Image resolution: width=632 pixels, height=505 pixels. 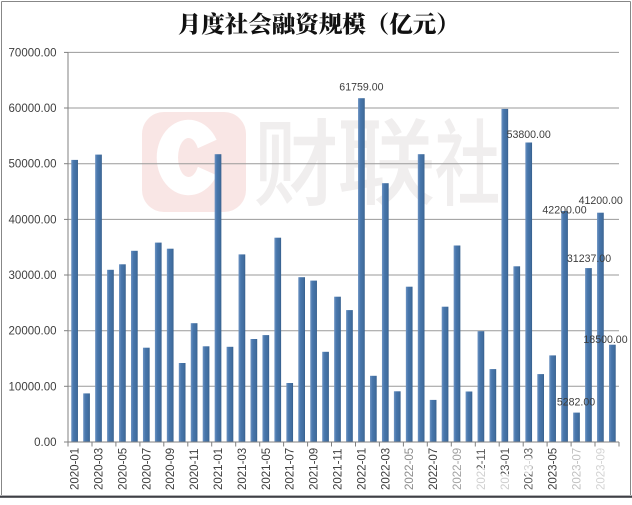 What do you see at coordinates (171, 469) in the screenshot?
I see `svg-text: 2020-09` at bounding box center [171, 469].